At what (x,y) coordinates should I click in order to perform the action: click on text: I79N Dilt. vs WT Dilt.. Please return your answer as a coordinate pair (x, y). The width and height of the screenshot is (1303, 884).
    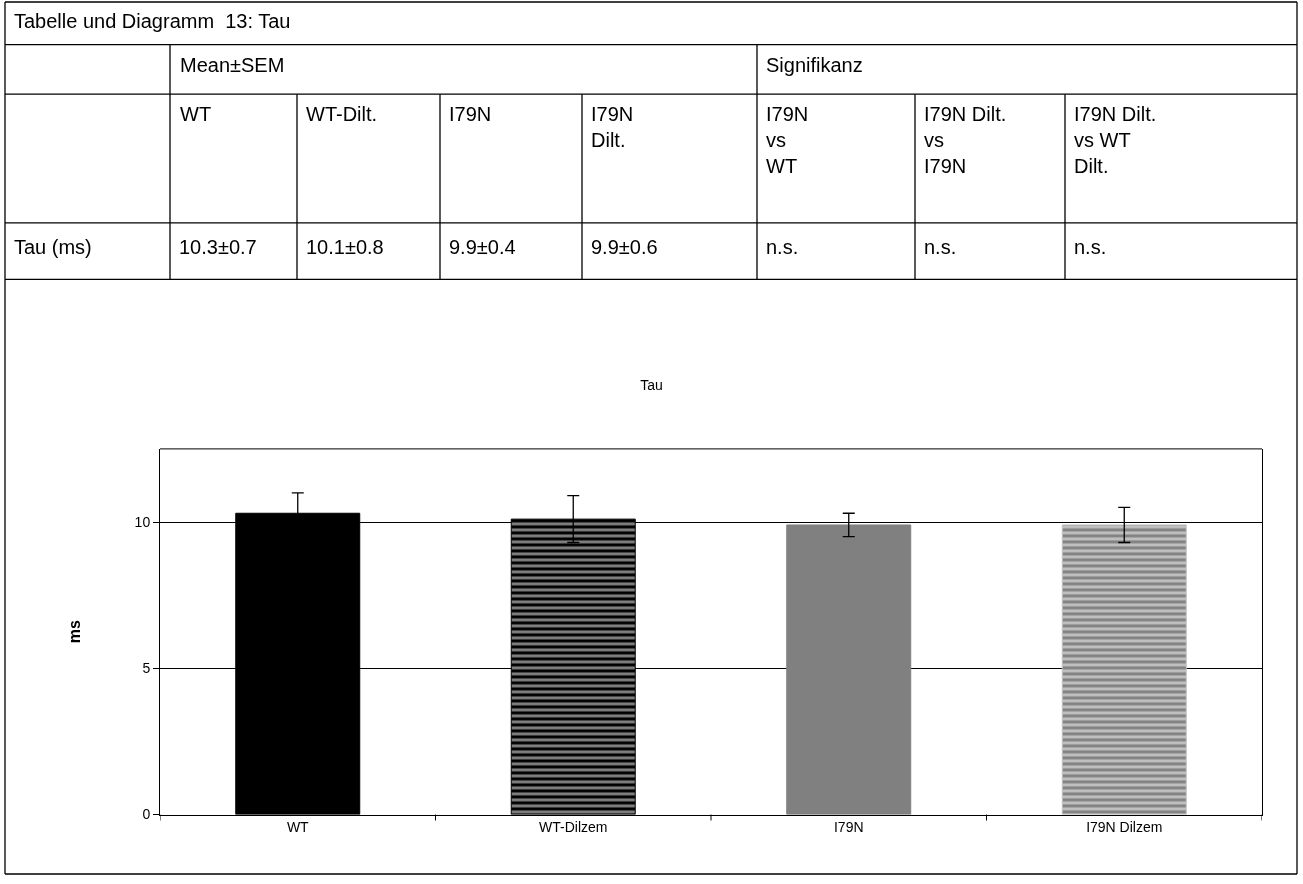
    Looking at the image, I should click on (1115, 140).